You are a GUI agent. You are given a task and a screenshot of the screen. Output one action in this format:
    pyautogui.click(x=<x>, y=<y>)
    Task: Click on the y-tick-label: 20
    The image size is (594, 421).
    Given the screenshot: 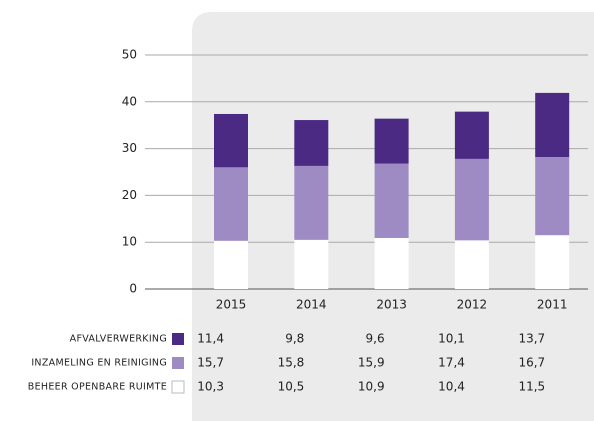 What is the action you would take?
    pyautogui.click(x=129, y=195)
    